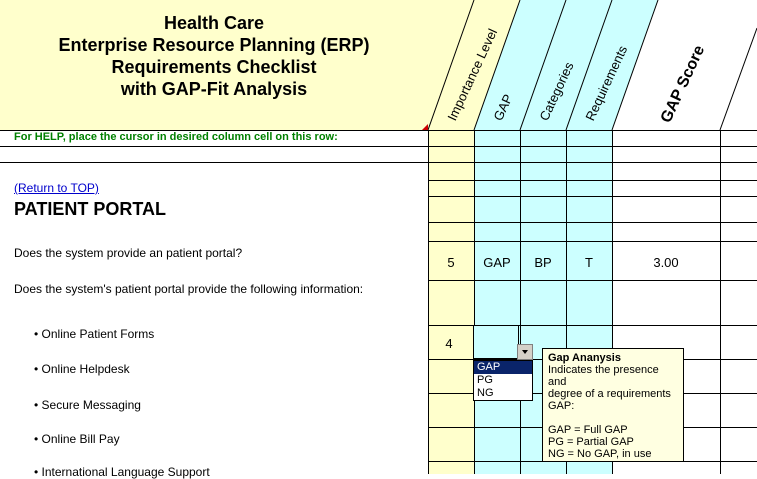  Describe the element at coordinates (214, 89) in the screenshot. I see `title-line: with GAP-Fit Analysis` at that location.